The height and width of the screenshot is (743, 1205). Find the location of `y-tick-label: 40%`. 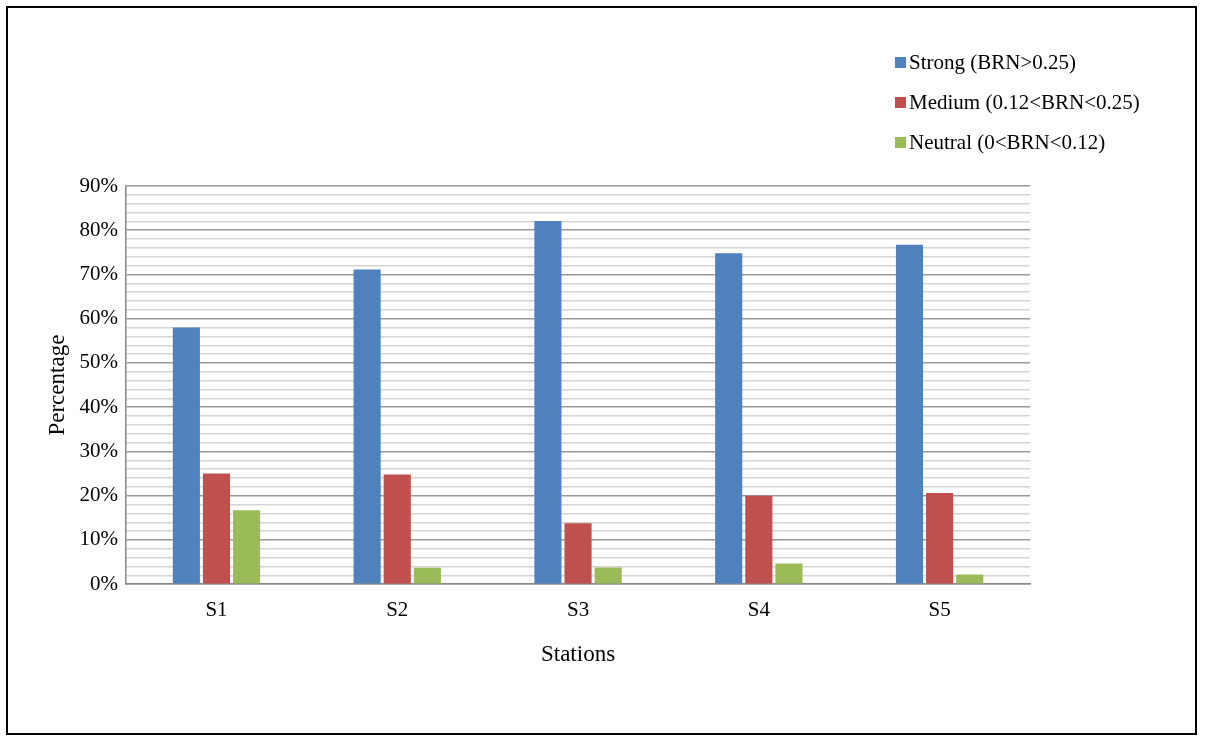

y-tick-label: 40% is located at coordinates (99, 405).